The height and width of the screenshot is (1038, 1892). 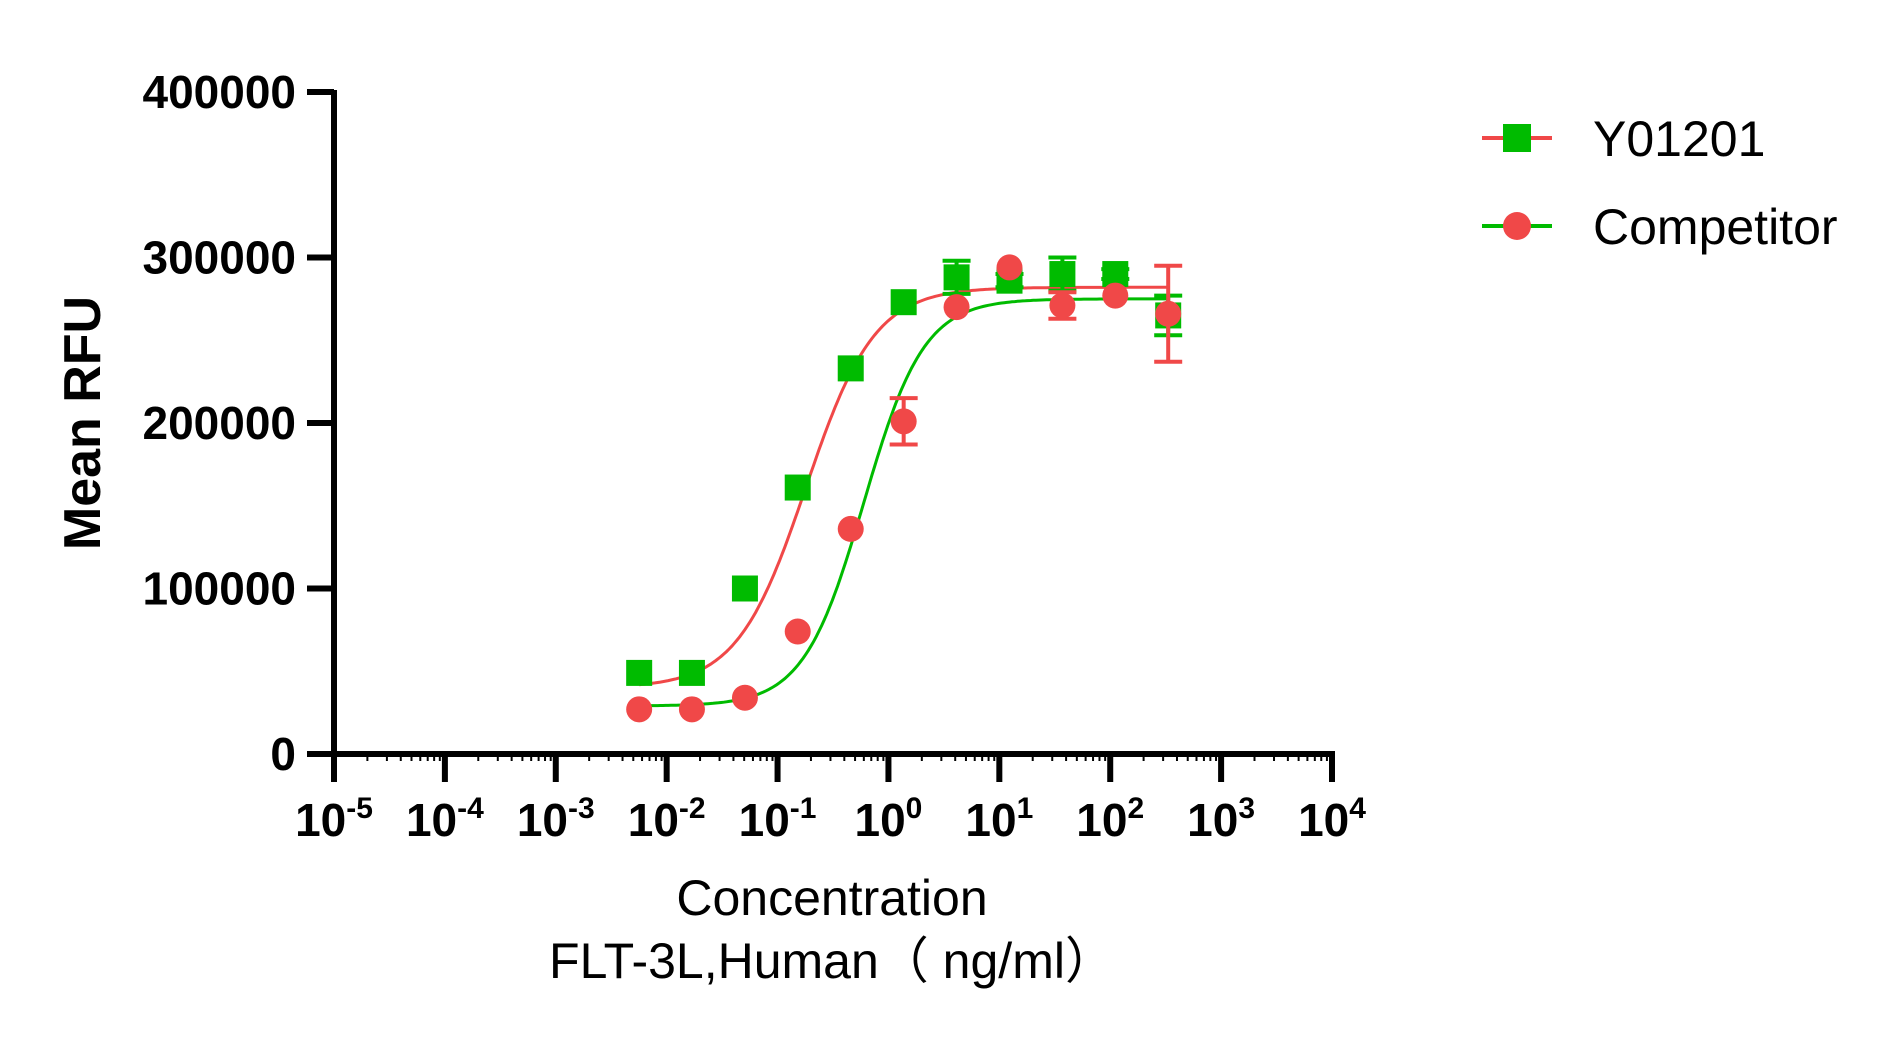 What do you see at coordinates (1135, 808) in the screenshot?
I see `x-tick-exponent: 2` at bounding box center [1135, 808].